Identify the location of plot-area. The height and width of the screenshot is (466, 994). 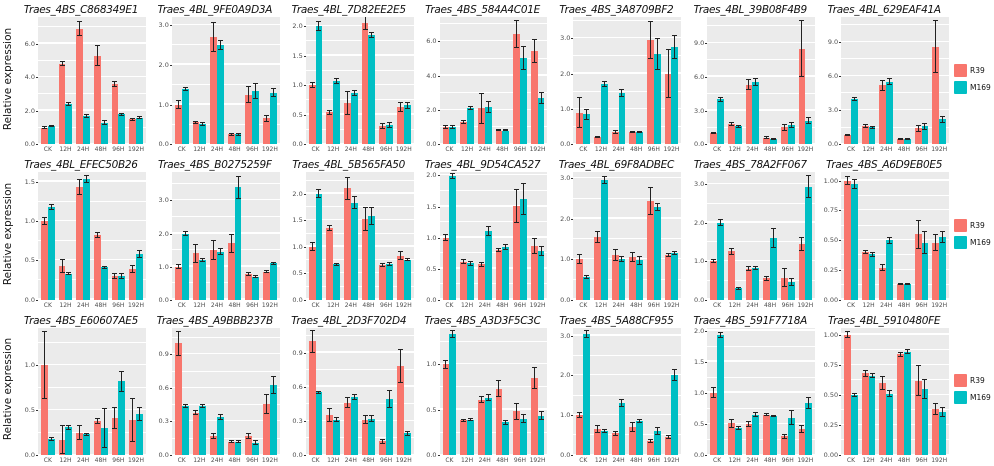
(359, 236).